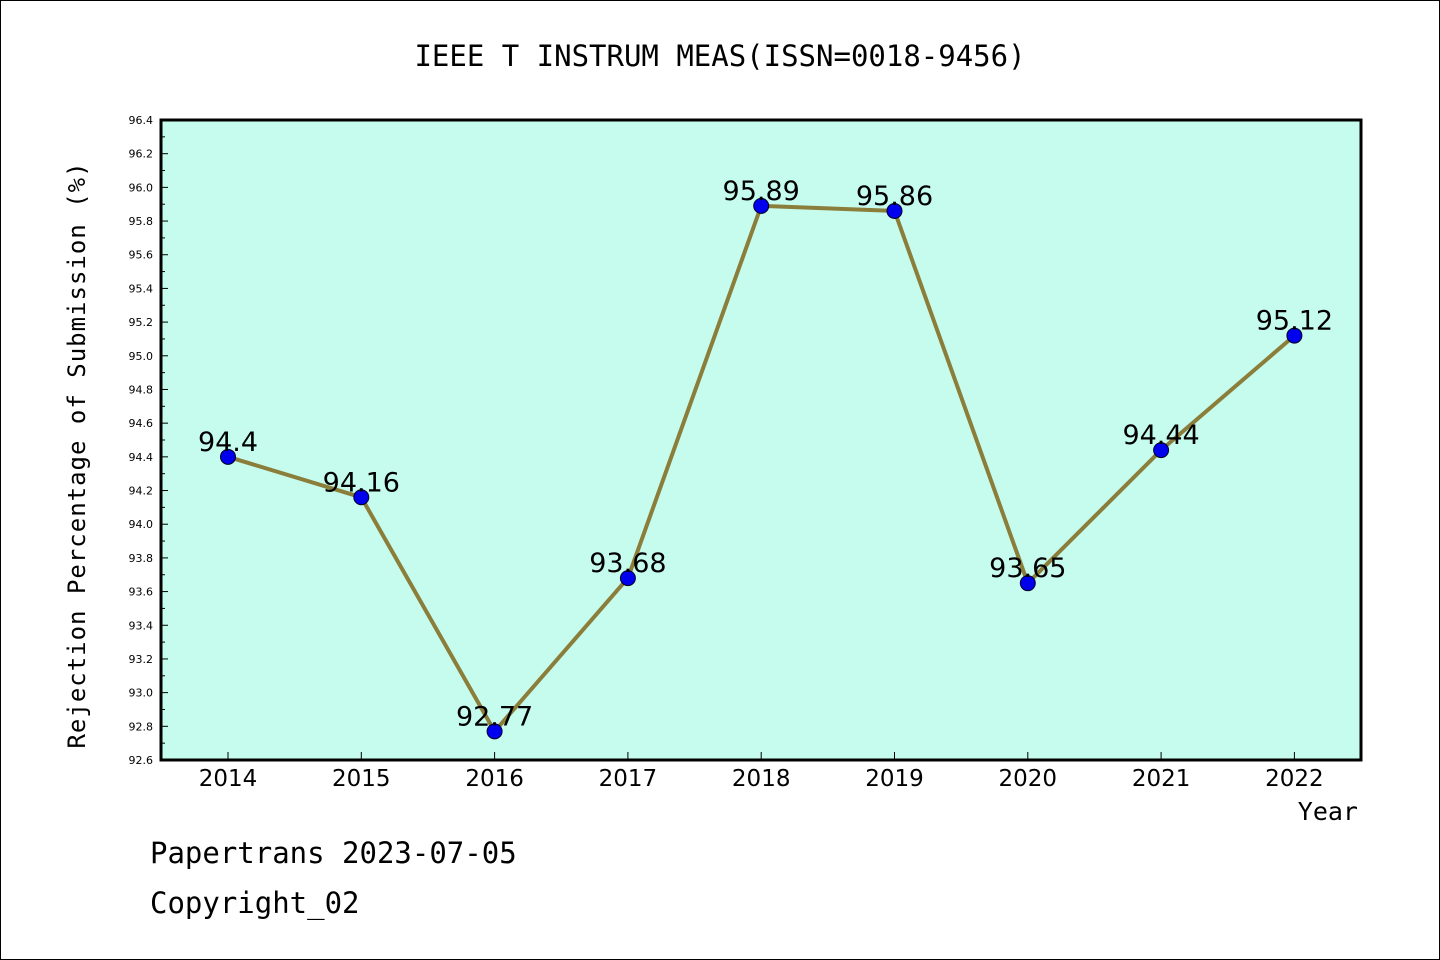 The height and width of the screenshot is (960, 1440). I want to click on data-label: 93.68, so click(627, 563).